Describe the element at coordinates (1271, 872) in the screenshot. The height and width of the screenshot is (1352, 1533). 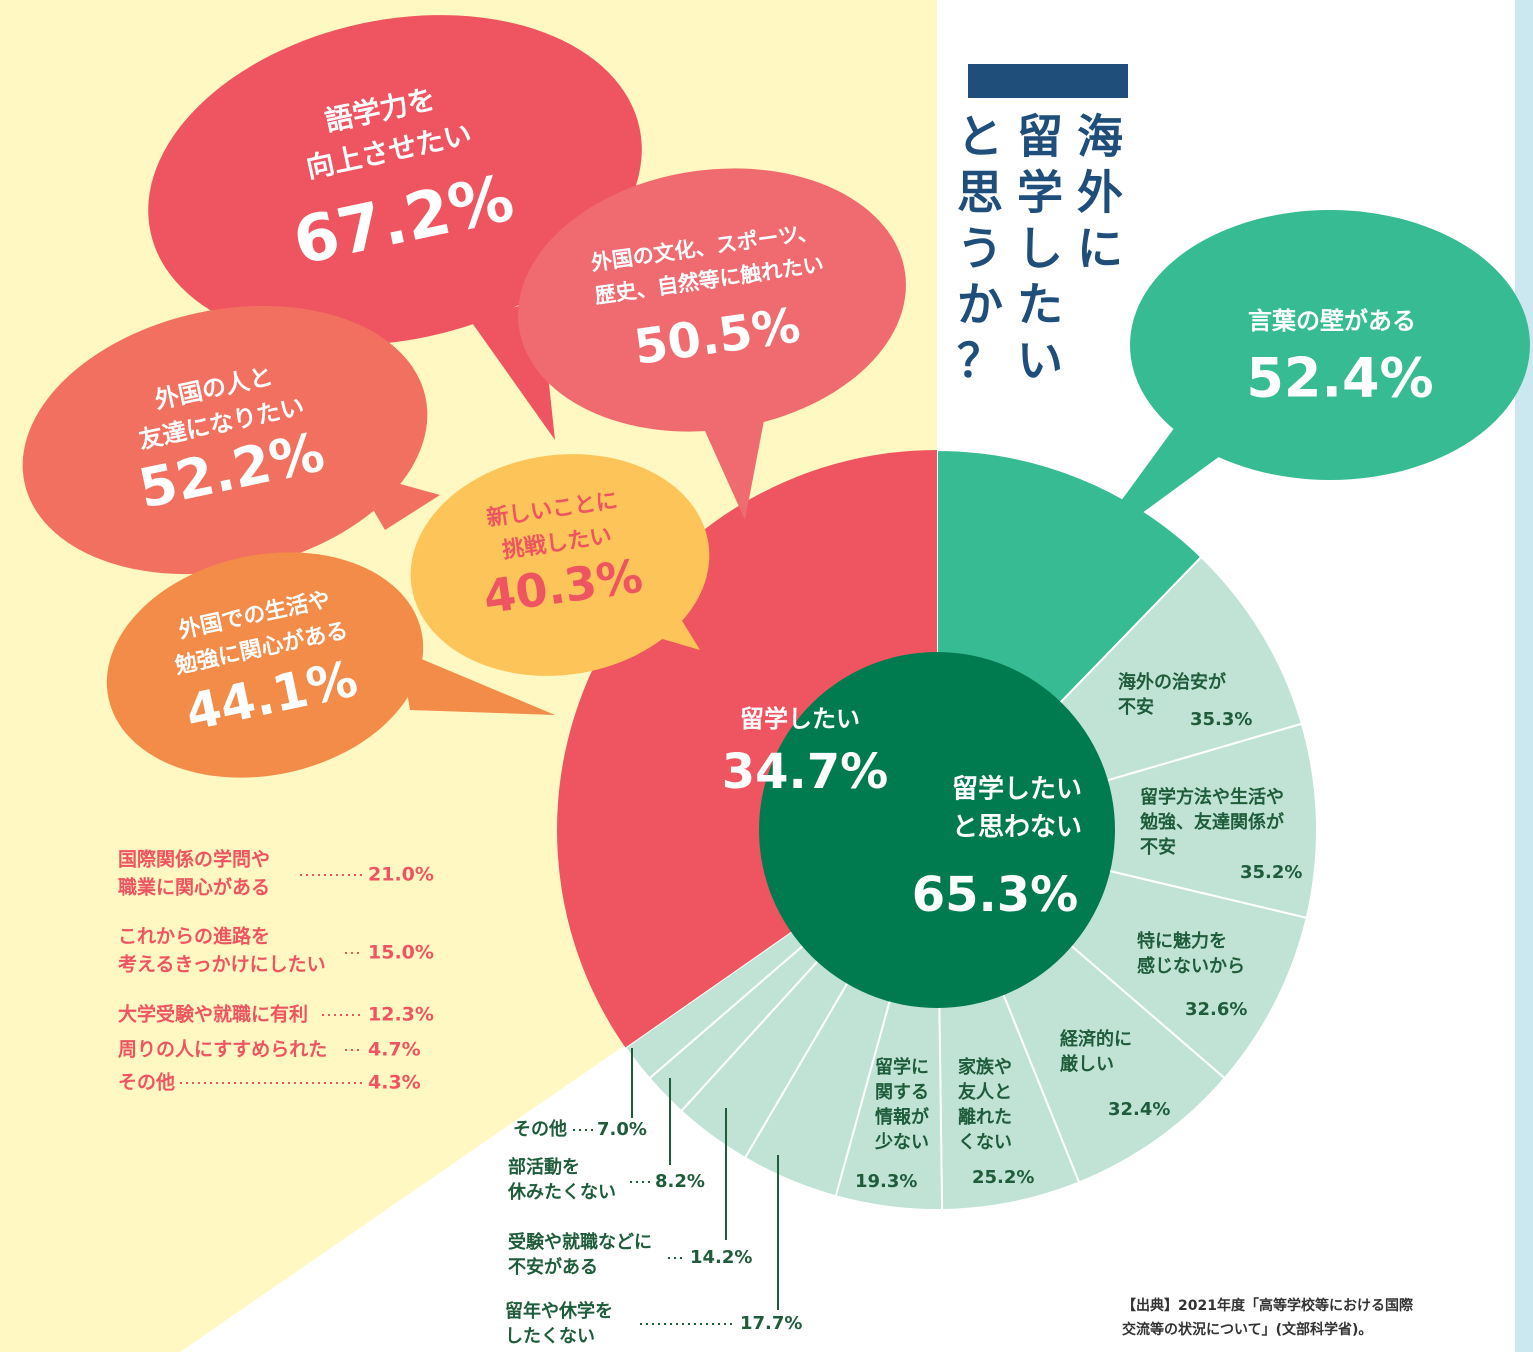
I see `value-label: 35.2%` at that location.